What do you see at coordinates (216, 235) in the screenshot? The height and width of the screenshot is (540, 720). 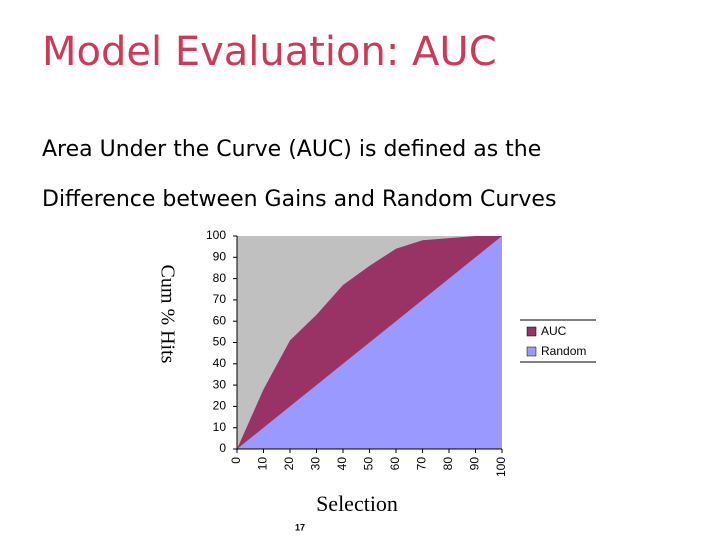 I see `y-tick-label: 100` at bounding box center [216, 235].